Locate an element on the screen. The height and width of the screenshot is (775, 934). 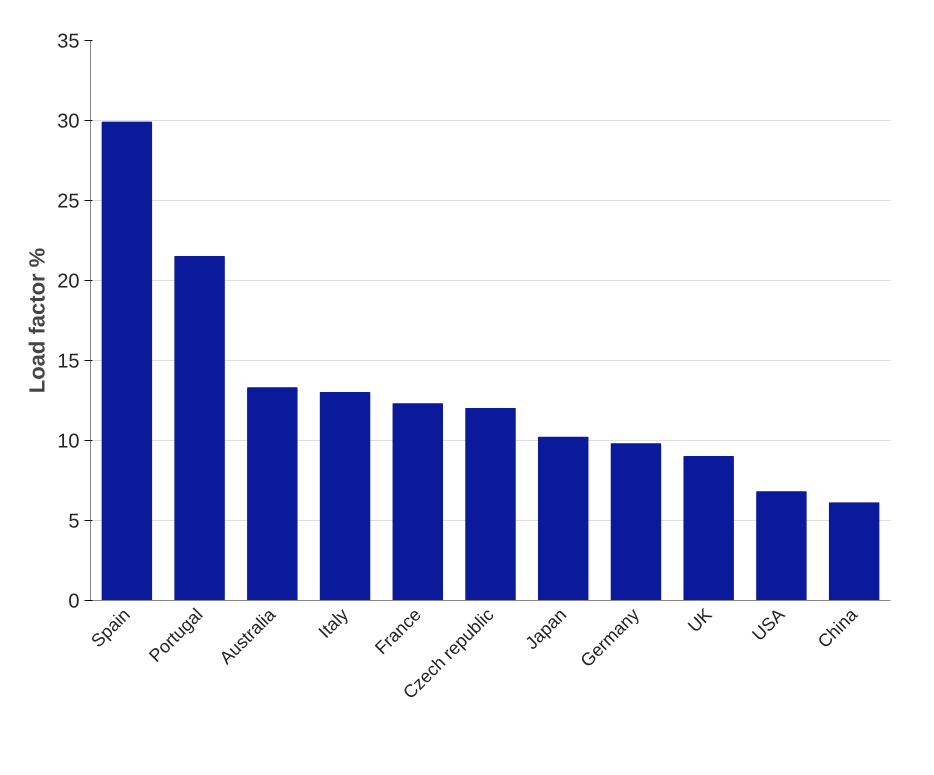
y-axis-title: Load factor % is located at coordinates (37, 321).